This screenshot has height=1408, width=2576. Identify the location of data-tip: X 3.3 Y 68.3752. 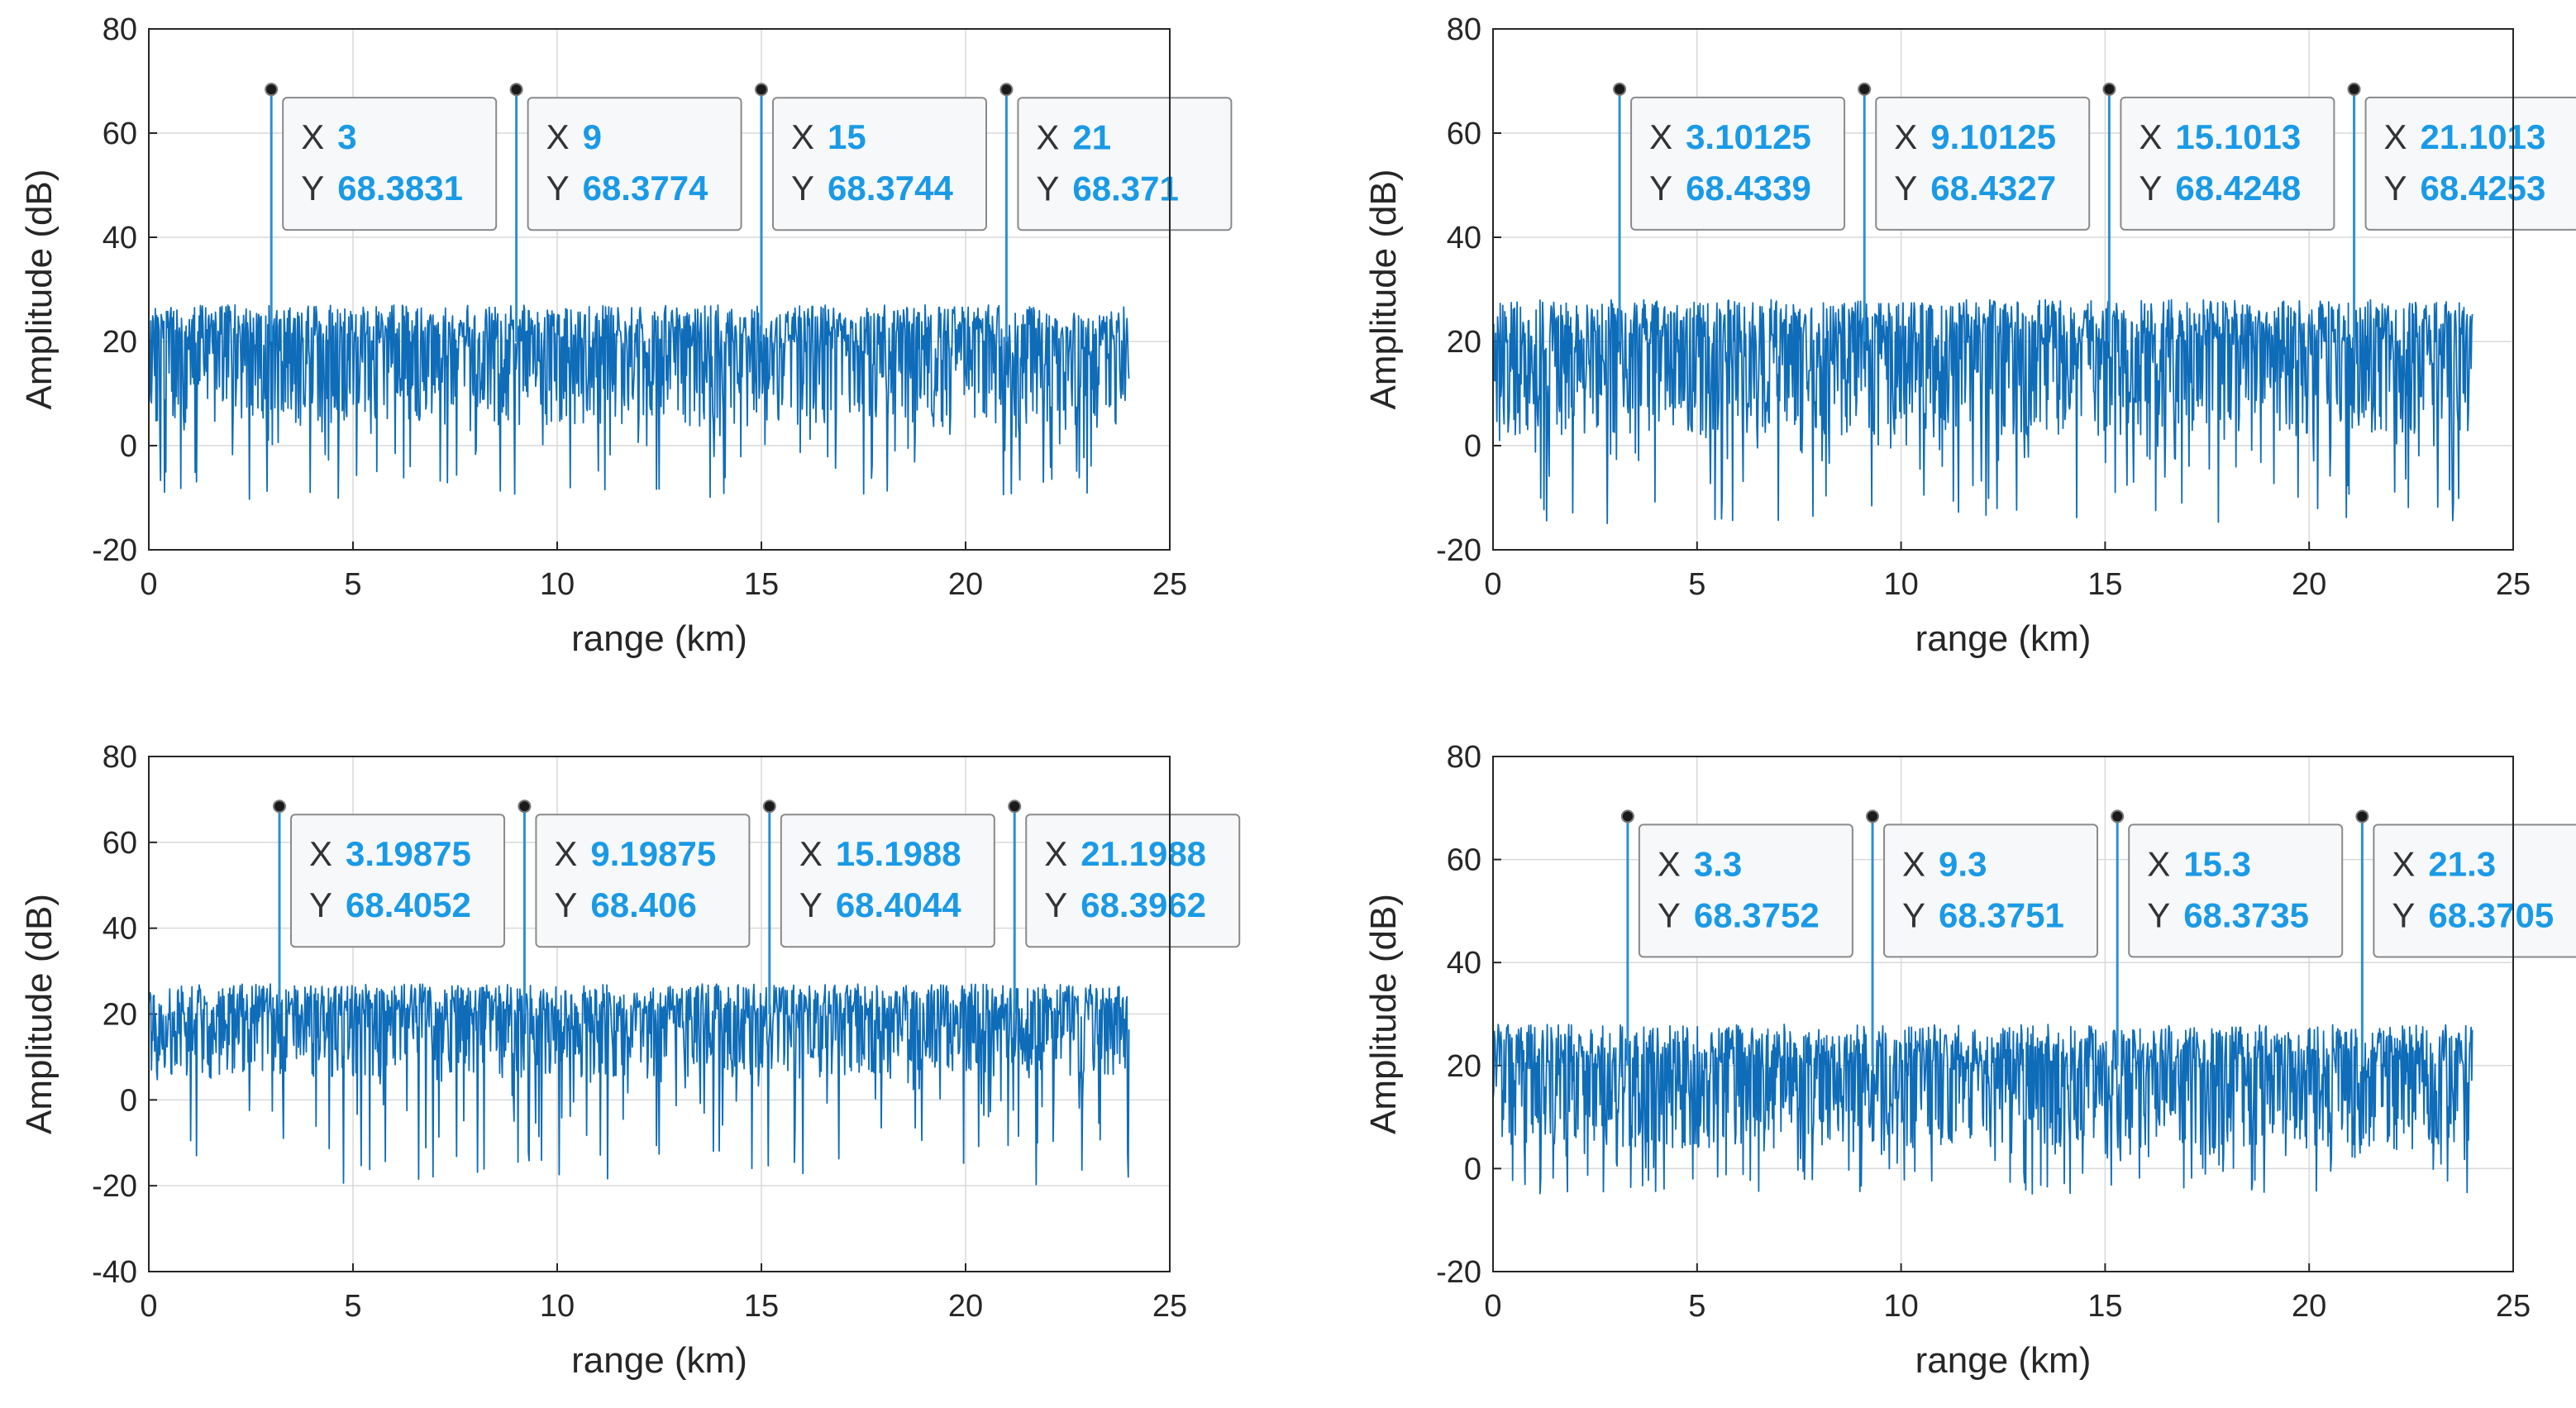
(1745, 890).